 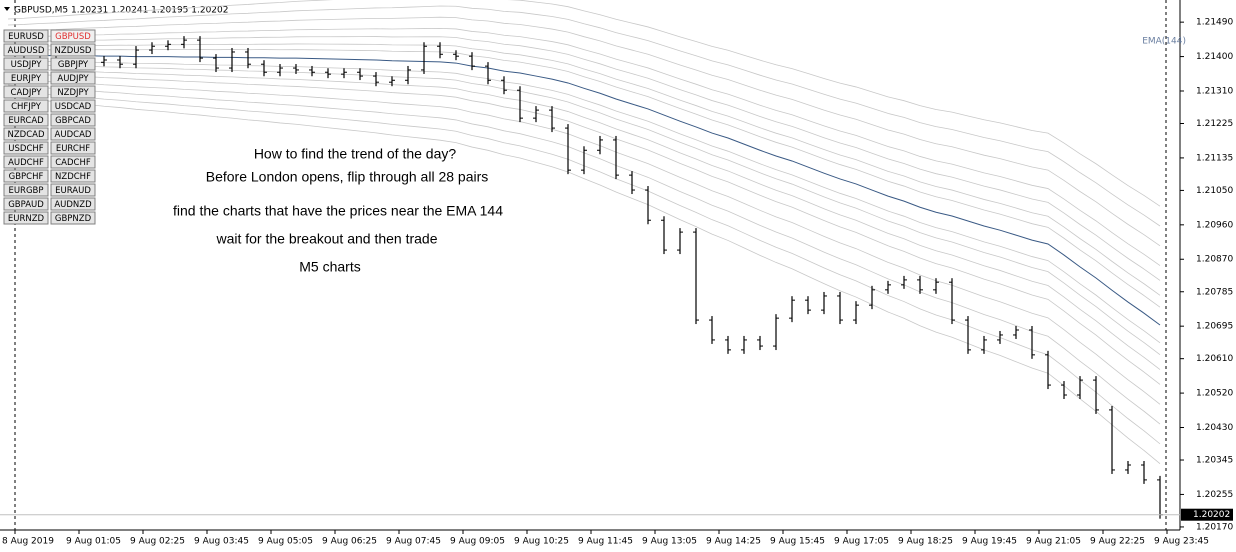 I want to click on pair-button: CADCHF, so click(x=73, y=162).